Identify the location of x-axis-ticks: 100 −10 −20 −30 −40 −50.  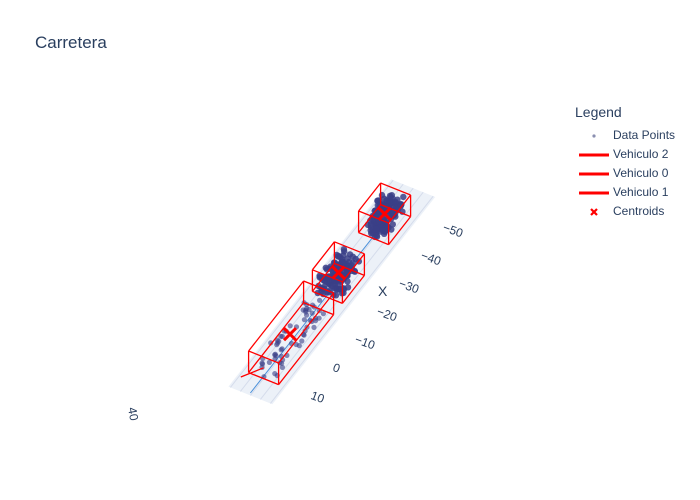
(387, 313).